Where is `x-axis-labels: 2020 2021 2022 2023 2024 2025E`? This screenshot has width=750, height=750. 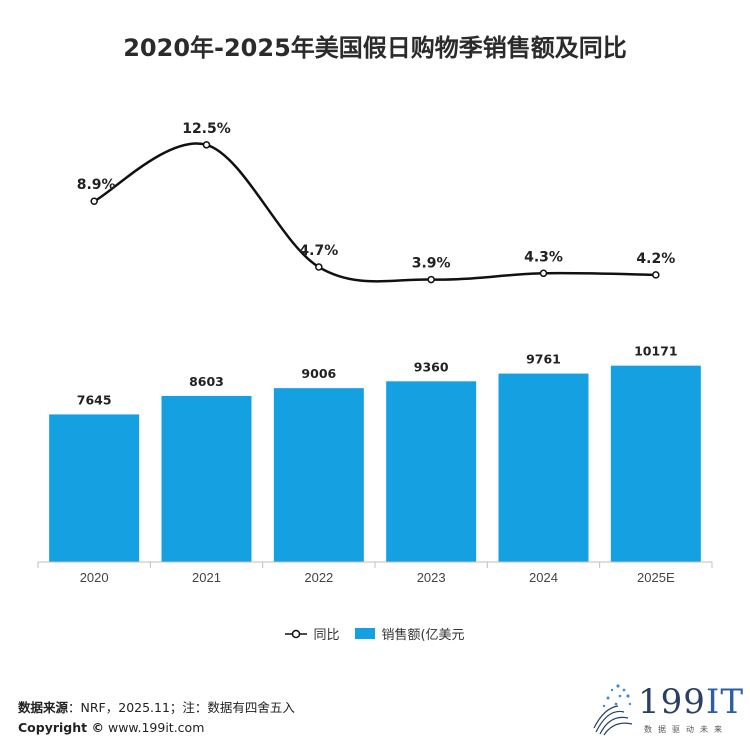
x-axis-labels: 2020 2021 2022 2023 2024 2025E is located at coordinates (377, 577).